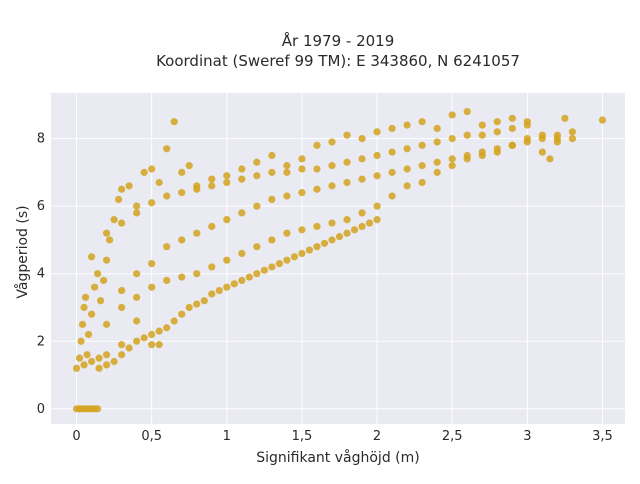 Image resolution: width=640 pixels, height=484 pixels. What do you see at coordinates (76, 436) in the screenshot?
I see `x-tick-label: 0` at bounding box center [76, 436].